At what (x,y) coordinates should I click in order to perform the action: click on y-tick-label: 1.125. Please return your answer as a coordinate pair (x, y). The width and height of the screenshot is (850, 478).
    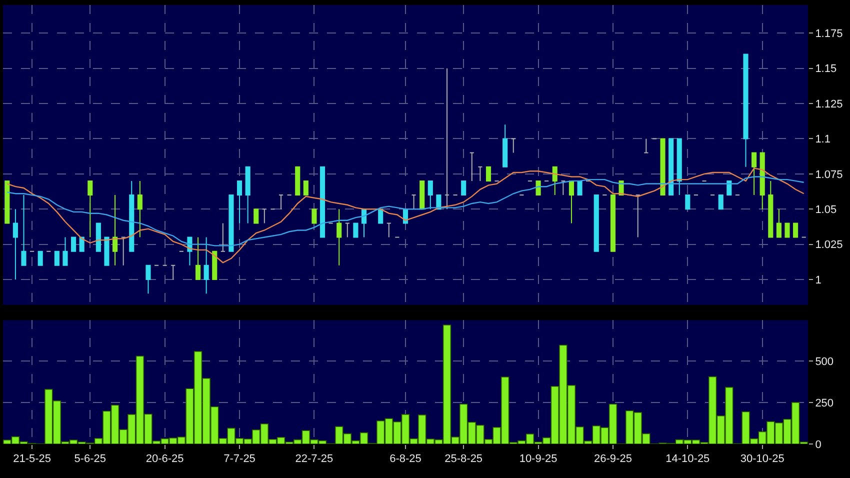
    Looking at the image, I should click on (829, 104).